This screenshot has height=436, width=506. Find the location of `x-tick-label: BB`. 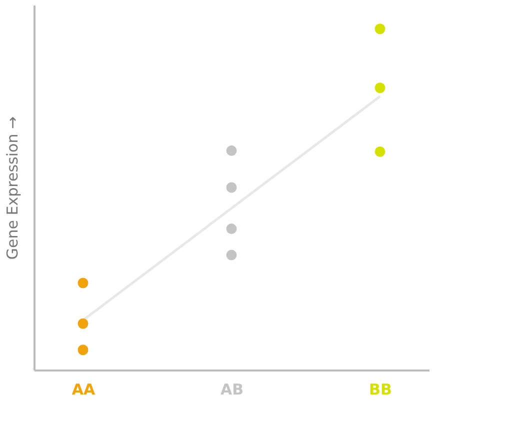

x-tick-label: BB is located at coordinates (380, 389).